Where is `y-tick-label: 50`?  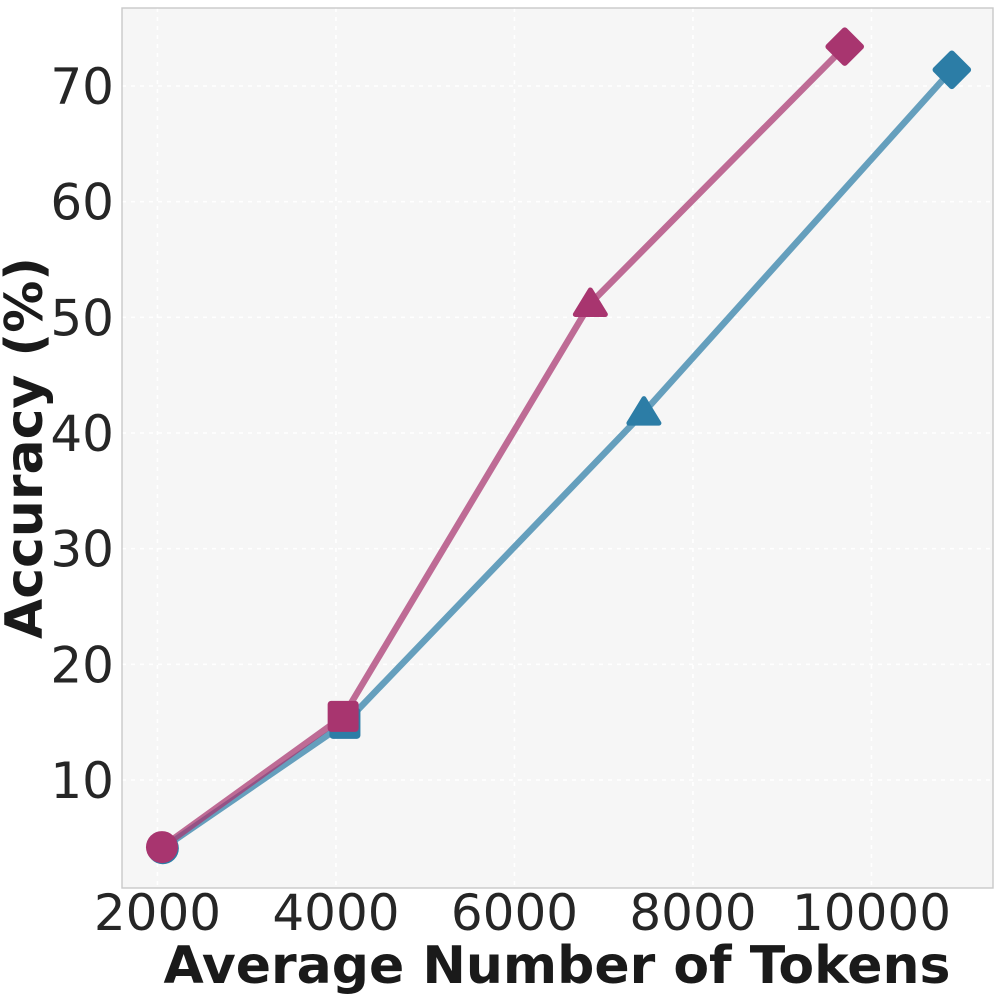
y-tick-label: 50 is located at coordinates (82, 318).